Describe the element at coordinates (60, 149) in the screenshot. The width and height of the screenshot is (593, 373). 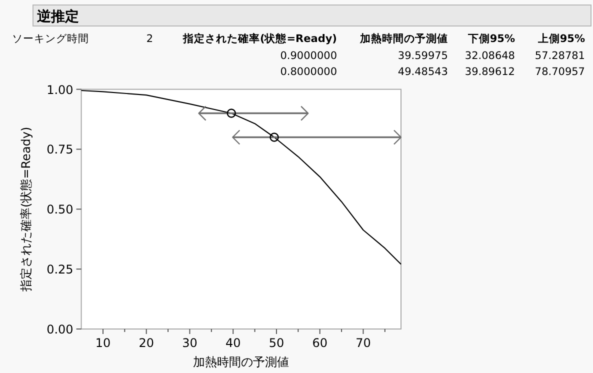
I see `y-tick-label: 0.75` at that location.